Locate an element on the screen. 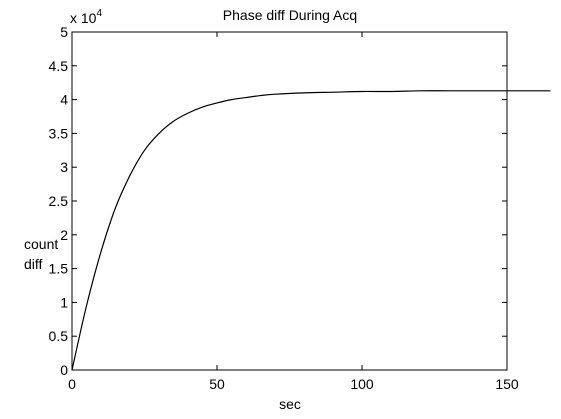 The width and height of the screenshot is (561, 419). y-tick-label: 0.5 is located at coordinates (59, 336).